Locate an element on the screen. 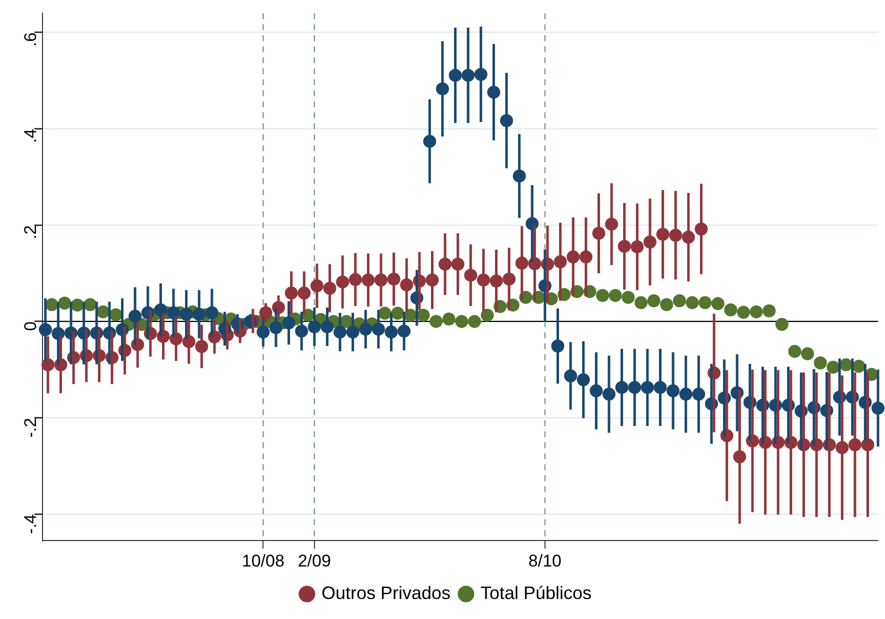  y-tick-label: -.2 is located at coordinates (30, 428).